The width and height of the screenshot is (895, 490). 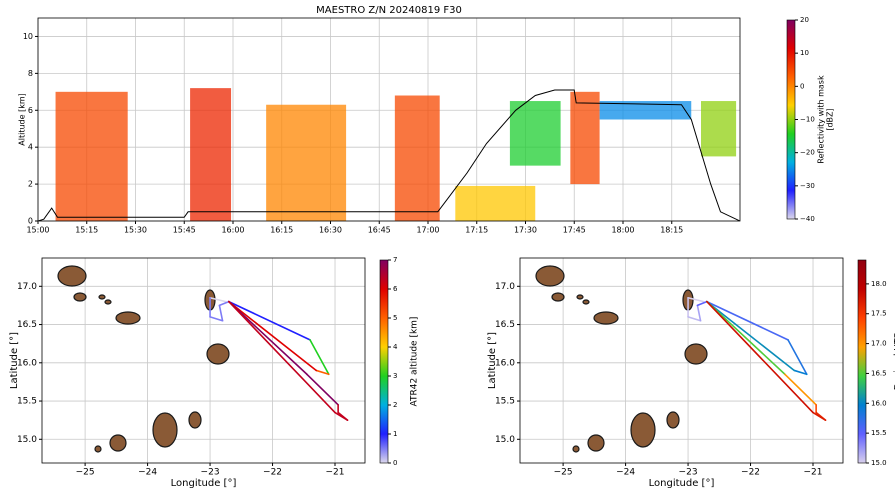 What do you see at coordinates (232, 230) in the screenshot?
I see `x-tick-label: 16:00` at bounding box center [232, 230].